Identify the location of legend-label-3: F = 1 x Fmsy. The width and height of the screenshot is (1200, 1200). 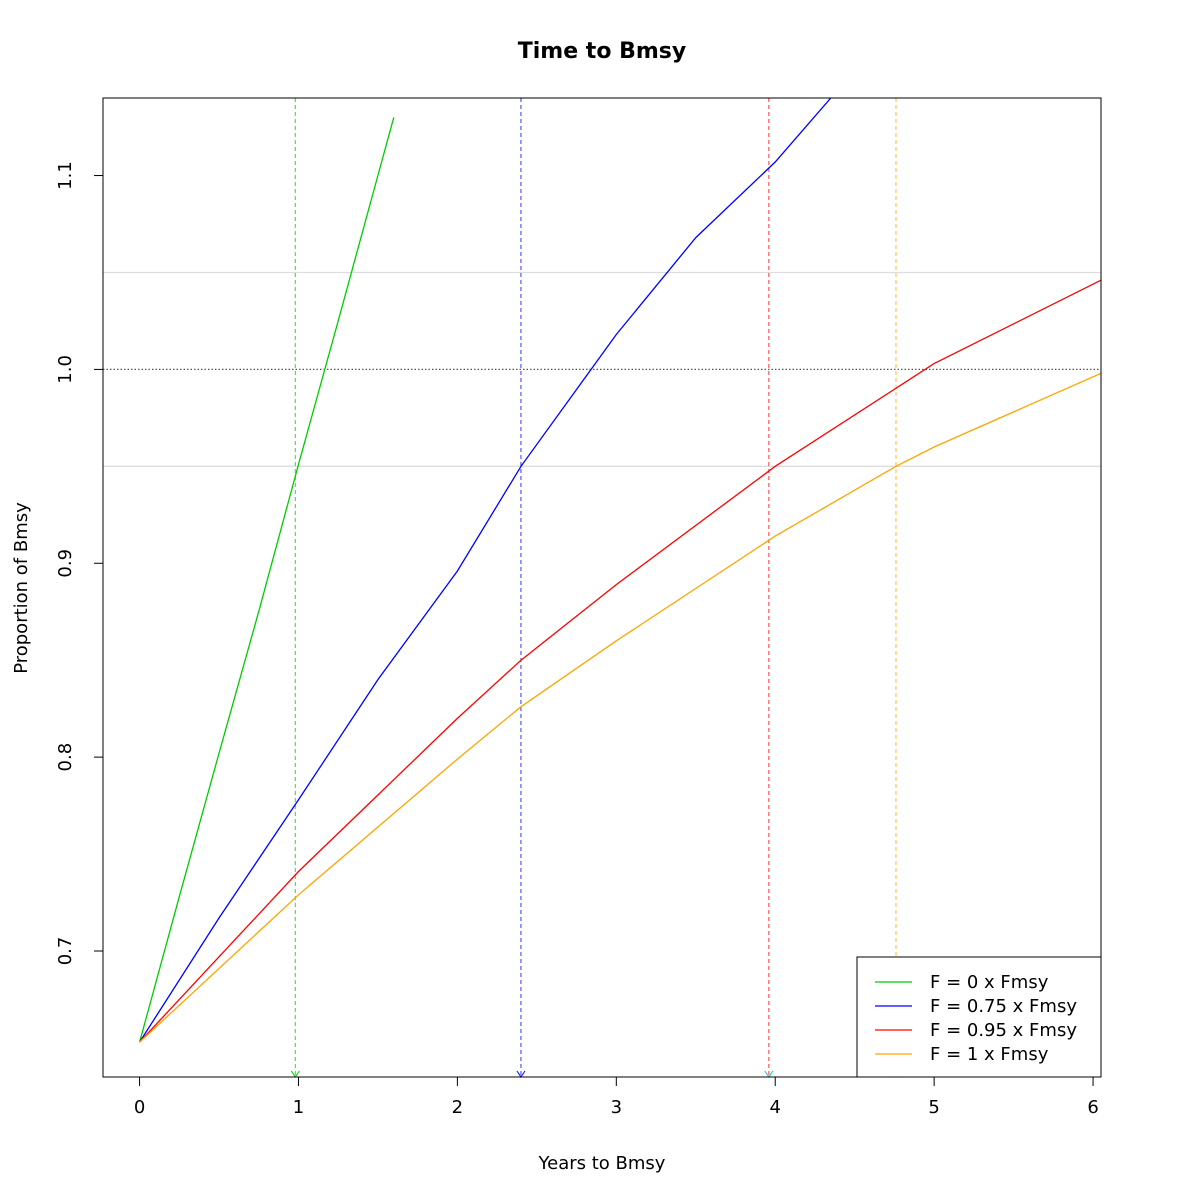
(989, 1054).